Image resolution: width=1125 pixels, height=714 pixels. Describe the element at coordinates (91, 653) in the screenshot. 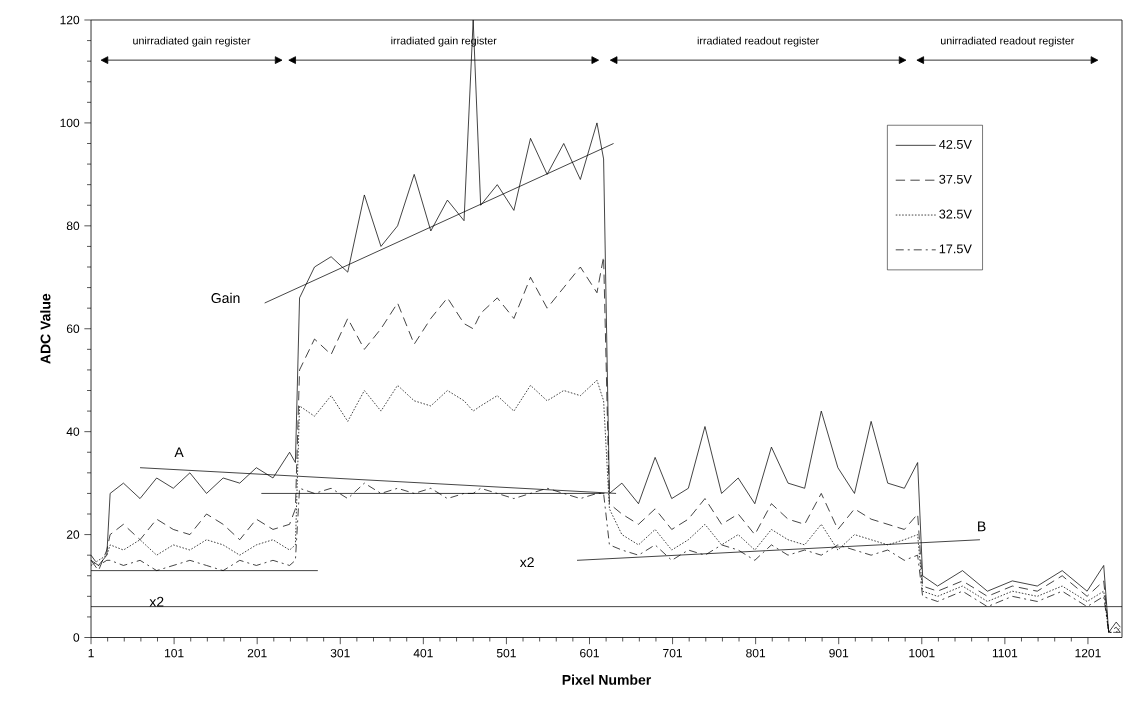

I see `x-tick-label: 1` at that location.